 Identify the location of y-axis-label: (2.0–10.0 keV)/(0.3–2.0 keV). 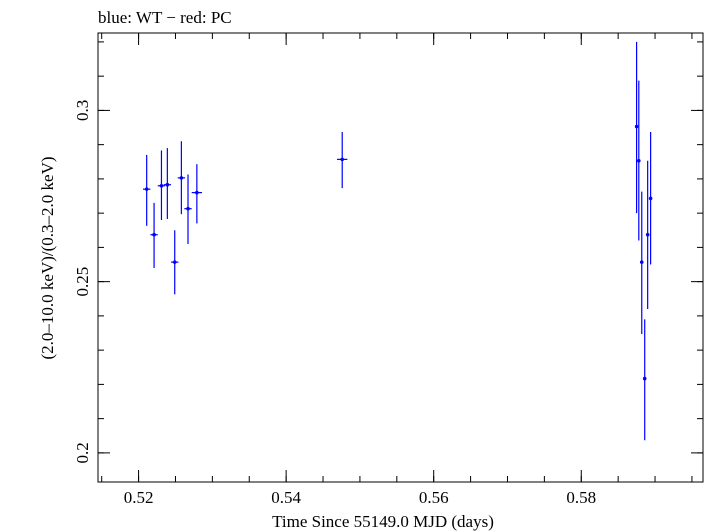
(47, 257).